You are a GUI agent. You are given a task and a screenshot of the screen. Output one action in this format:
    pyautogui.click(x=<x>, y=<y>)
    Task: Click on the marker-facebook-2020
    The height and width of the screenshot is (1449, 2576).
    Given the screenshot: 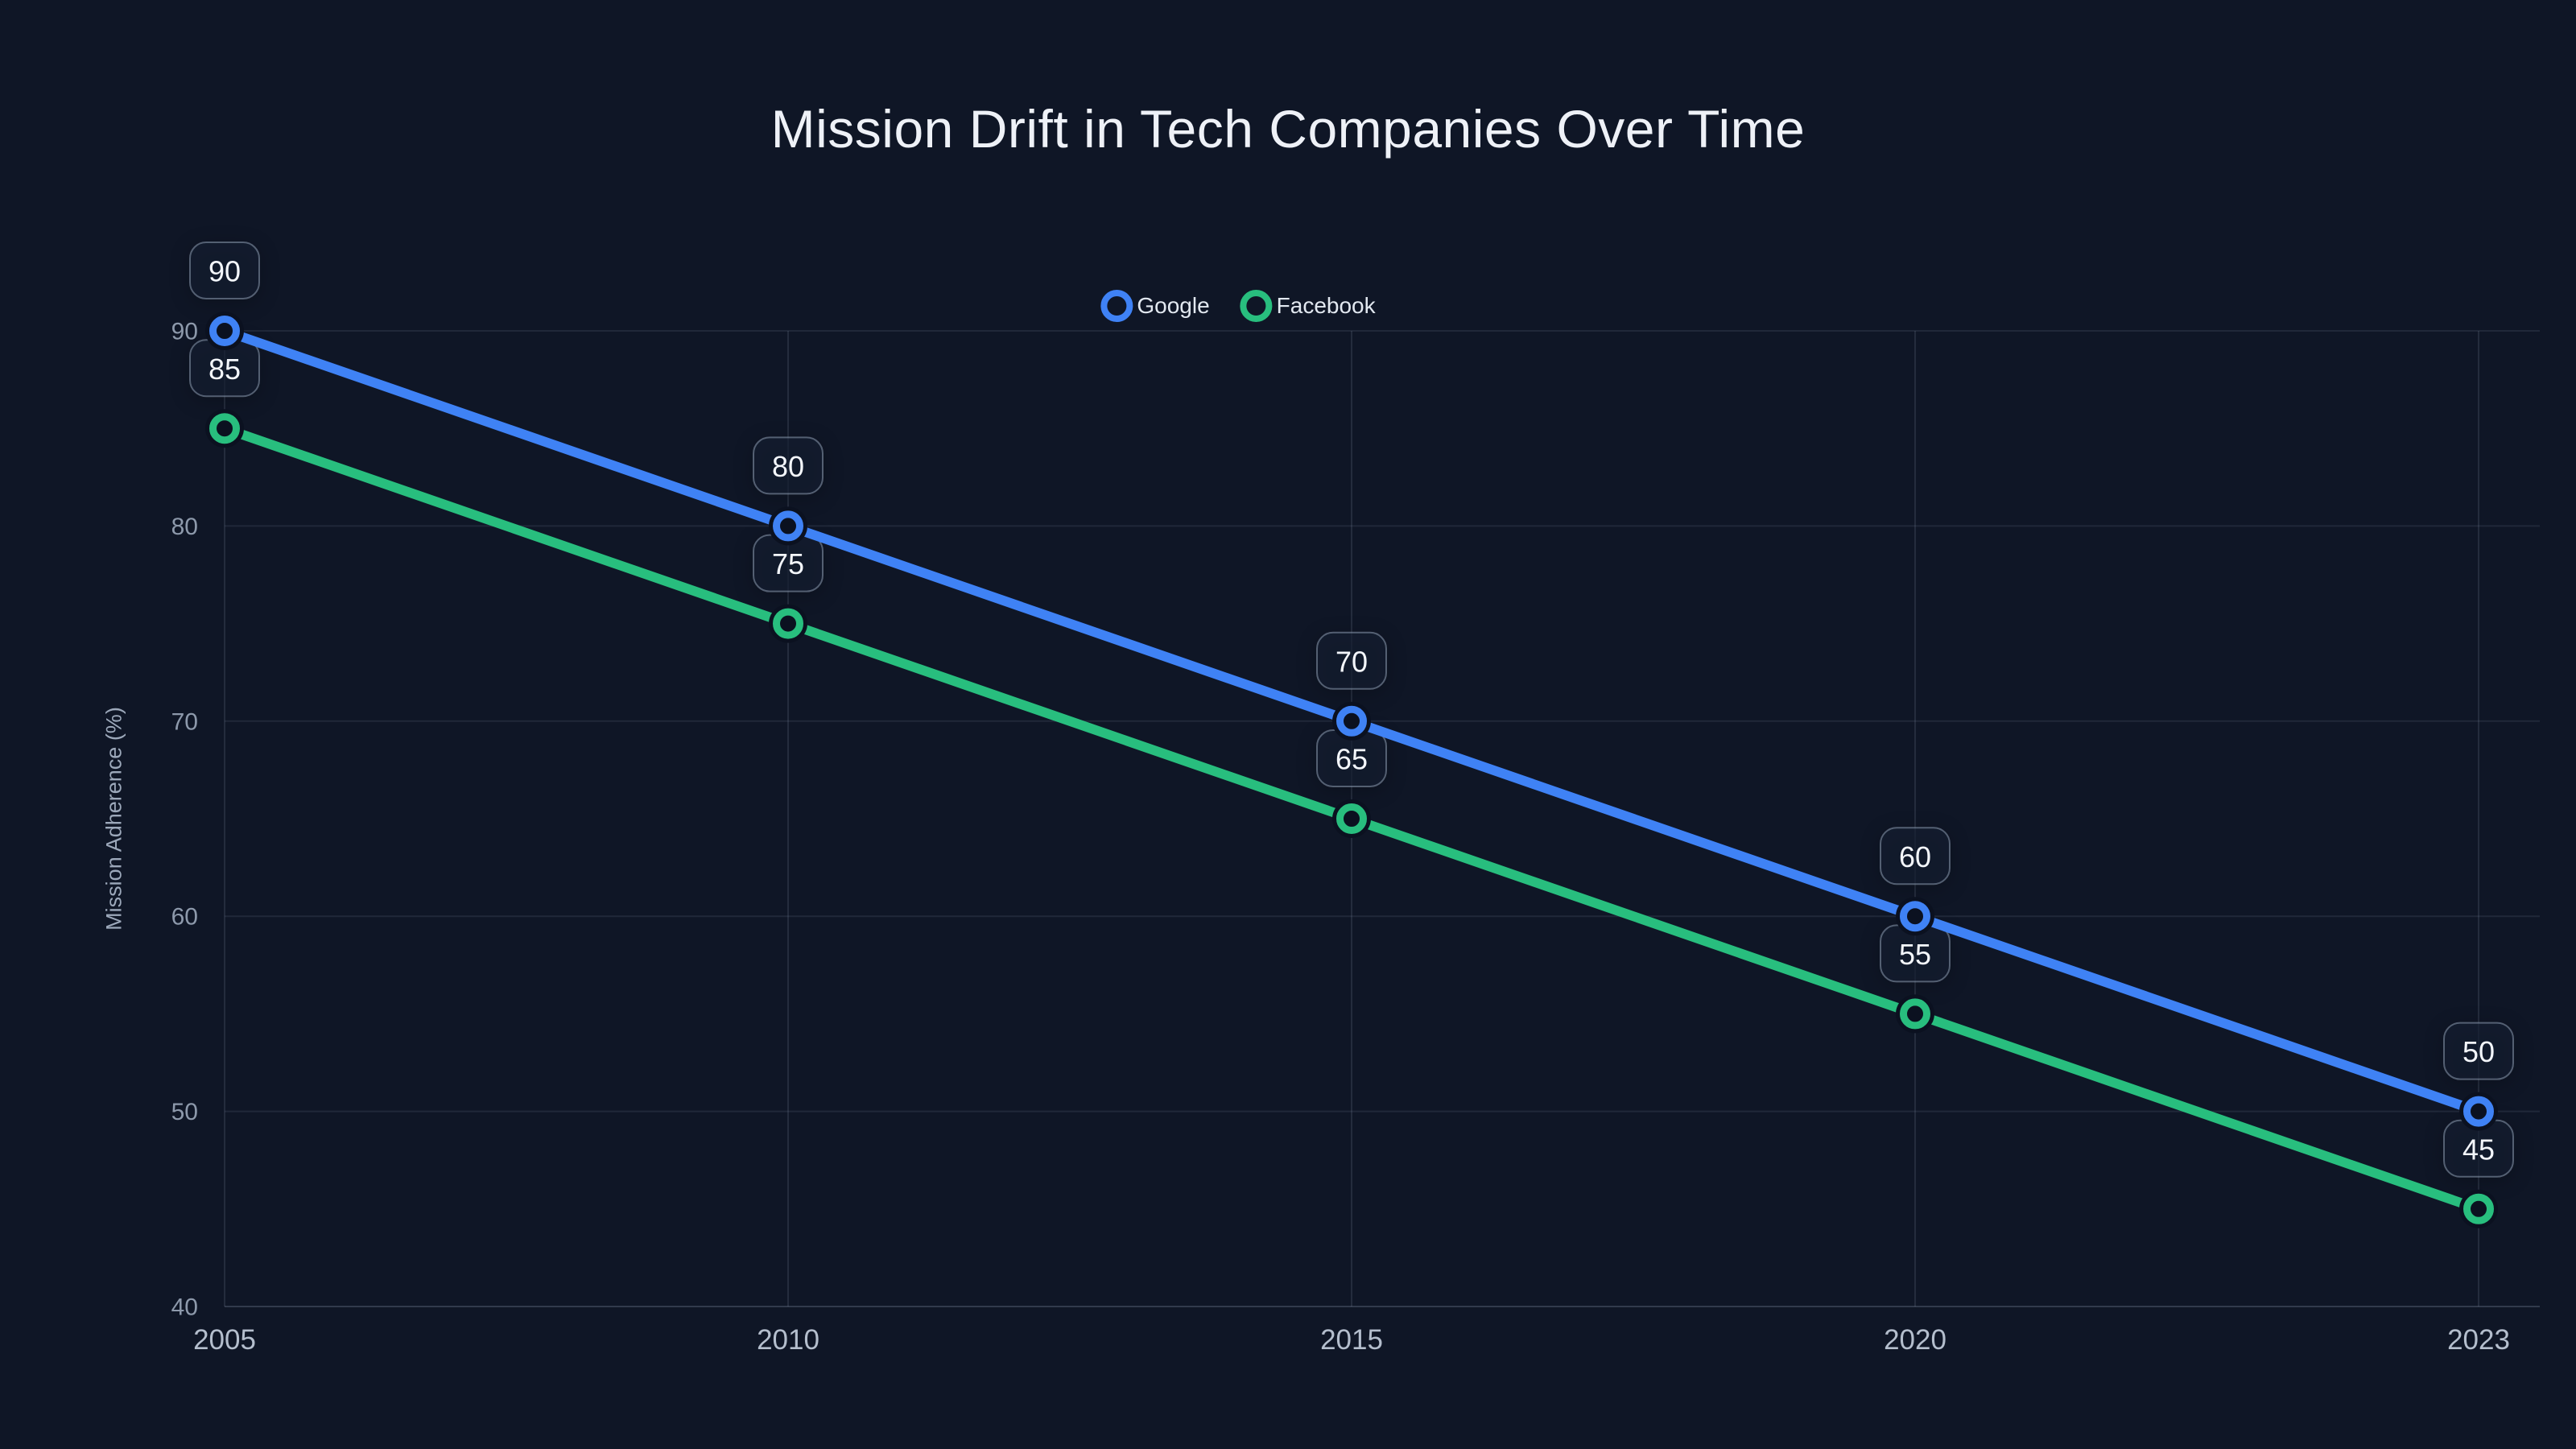 What is the action you would take?
    pyautogui.click(x=1915, y=1014)
    